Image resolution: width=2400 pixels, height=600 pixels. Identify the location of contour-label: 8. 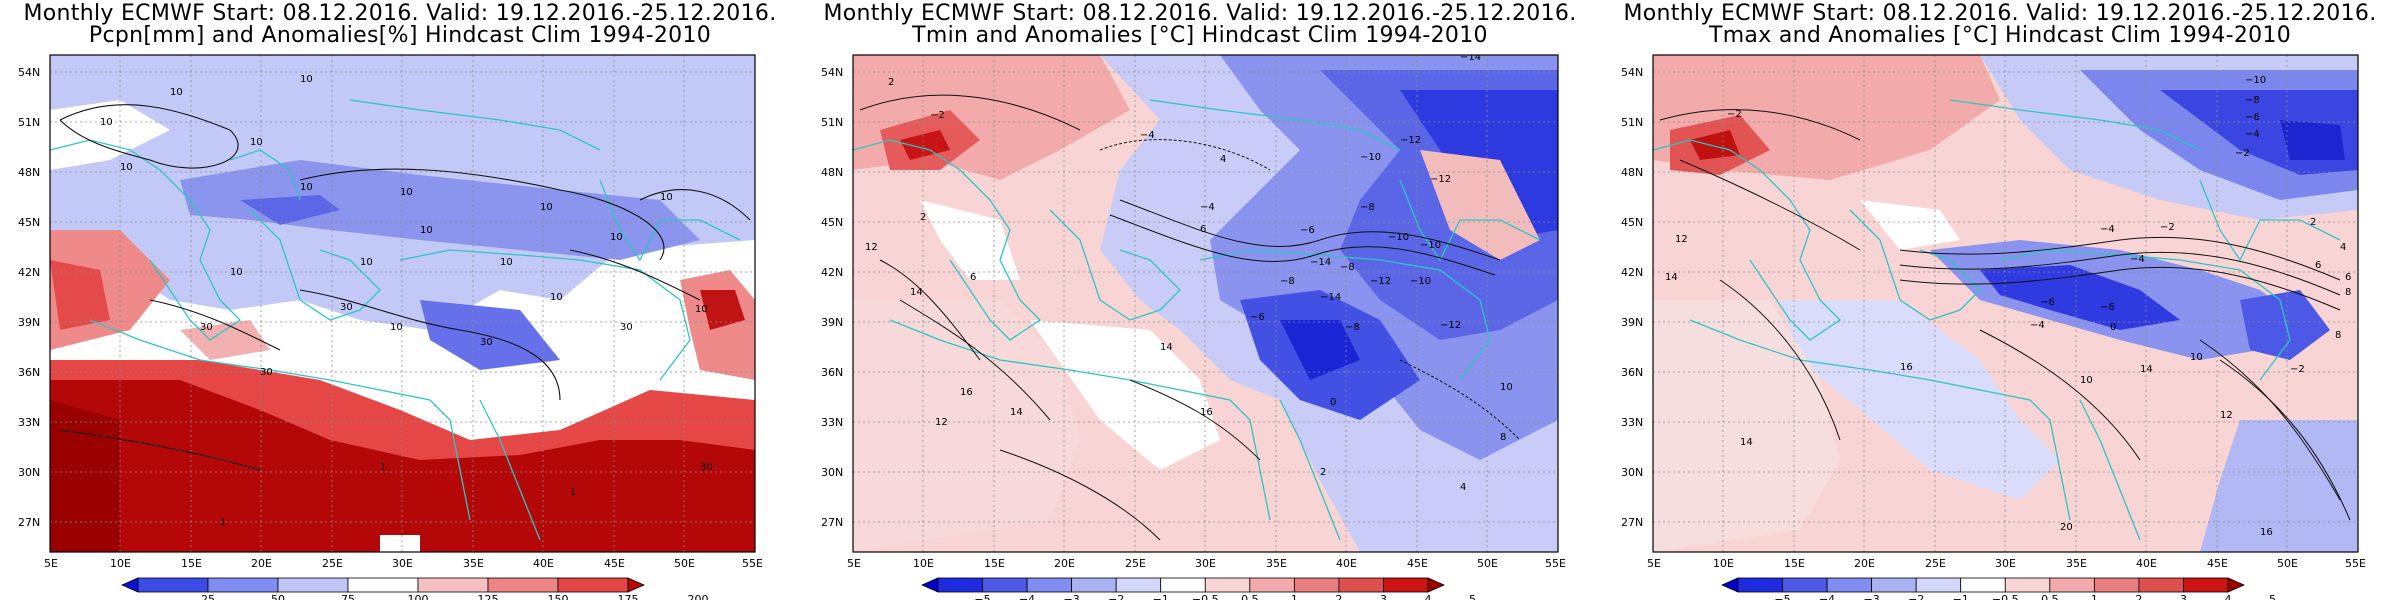
(1503, 437).